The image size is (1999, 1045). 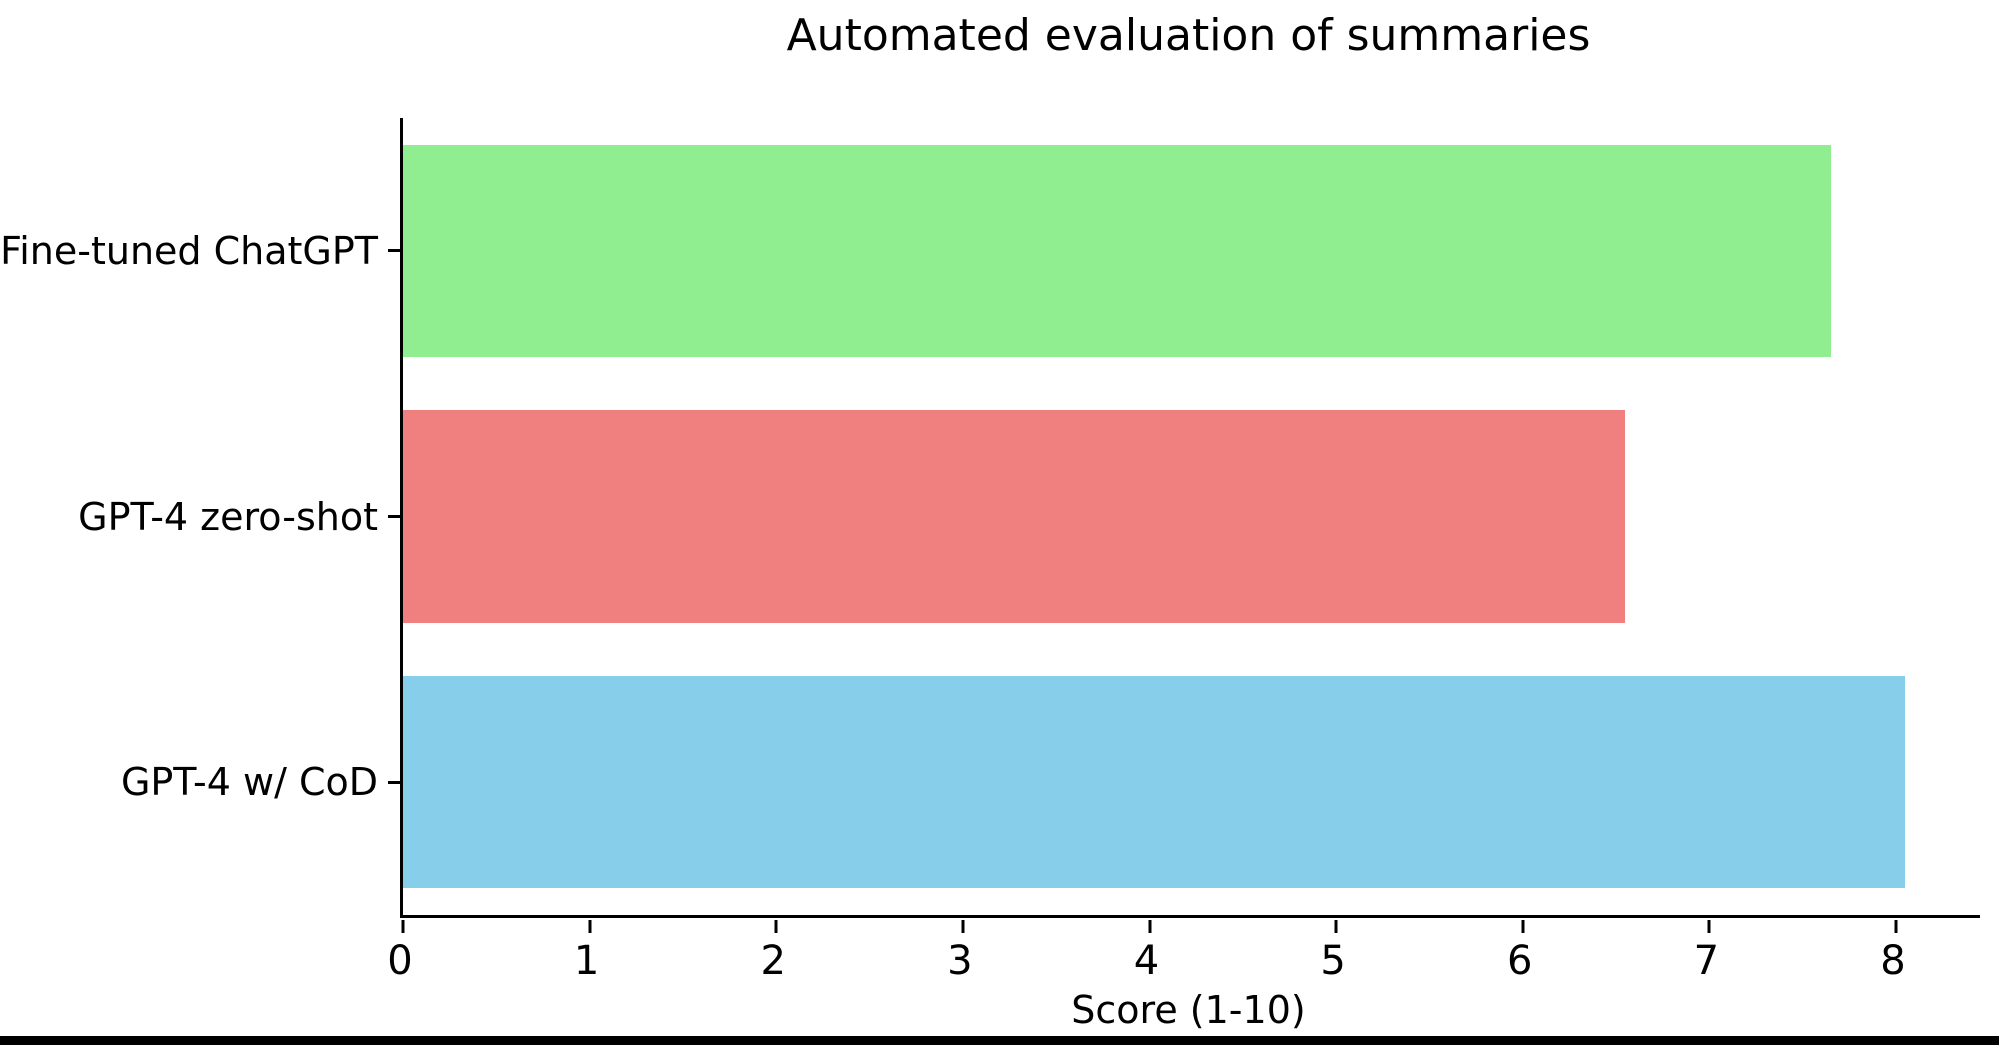 What do you see at coordinates (1182, 963) in the screenshot?
I see `x-axis-tick-labels: 0 1 2 3 4 5 6 7 8` at bounding box center [1182, 963].